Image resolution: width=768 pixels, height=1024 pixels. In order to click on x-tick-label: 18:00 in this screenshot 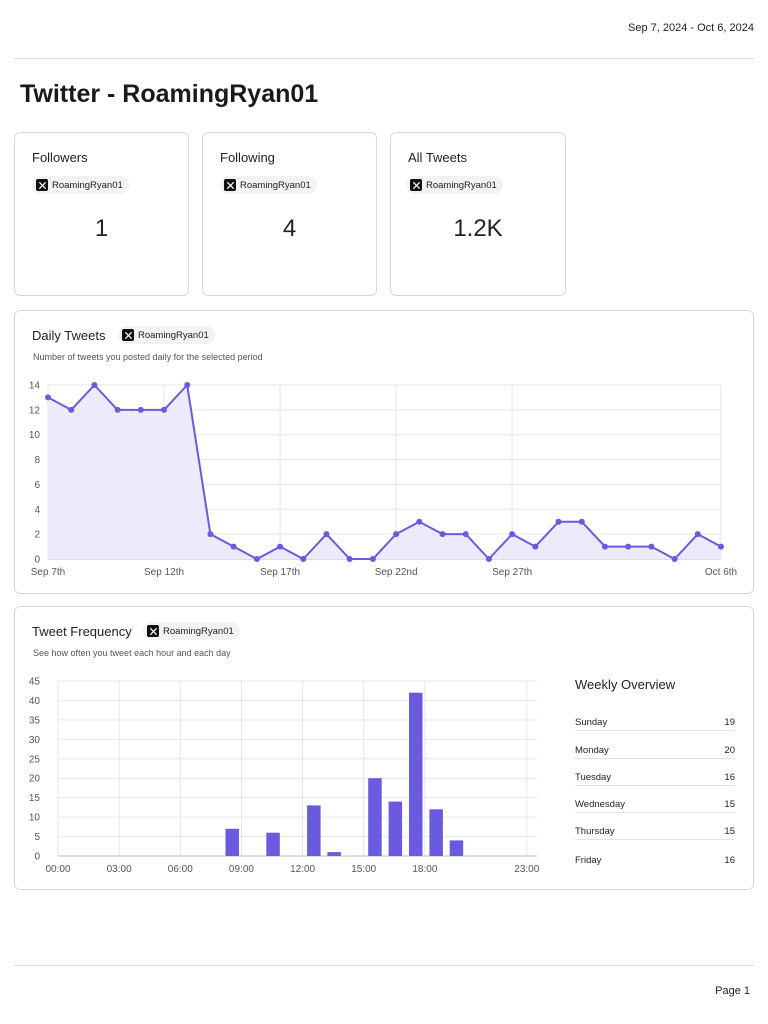, I will do `click(424, 869)`.